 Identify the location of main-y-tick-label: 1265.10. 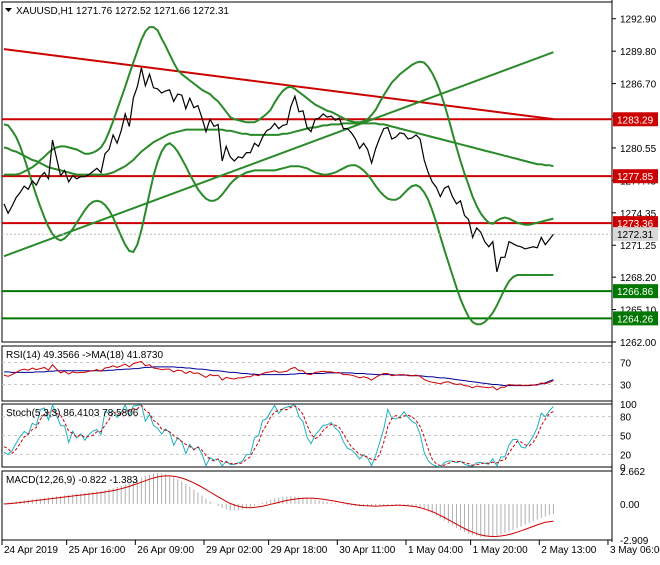
(638, 311).